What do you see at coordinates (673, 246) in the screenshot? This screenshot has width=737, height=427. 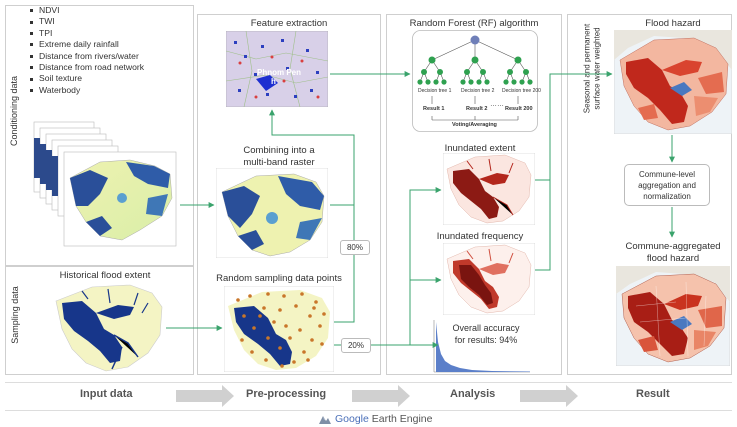 I see `commune-hazard-title-1: Commune-aggregated` at bounding box center [673, 246].